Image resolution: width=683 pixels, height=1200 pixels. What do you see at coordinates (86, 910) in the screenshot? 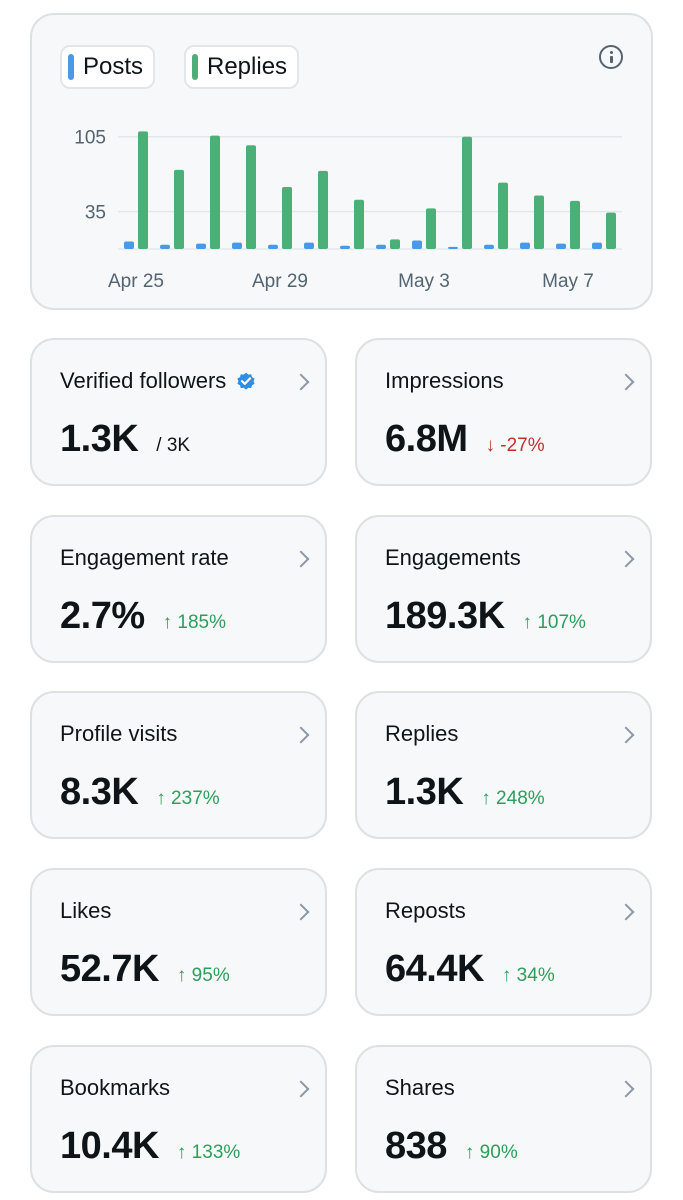
I see `metric-title: Likes` at bounding box center [86, 910].